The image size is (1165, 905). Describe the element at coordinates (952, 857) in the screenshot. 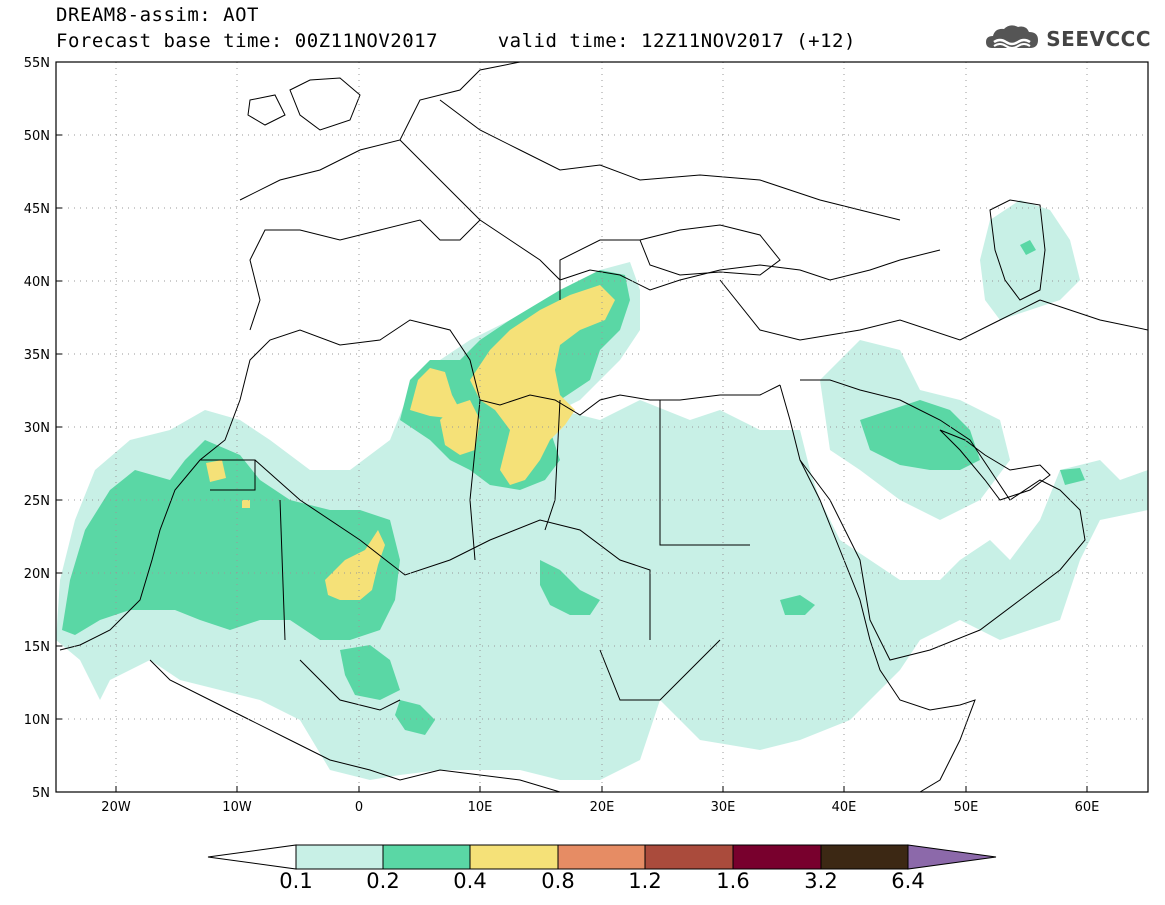

I see `colorbar-high-arrow` at that location.